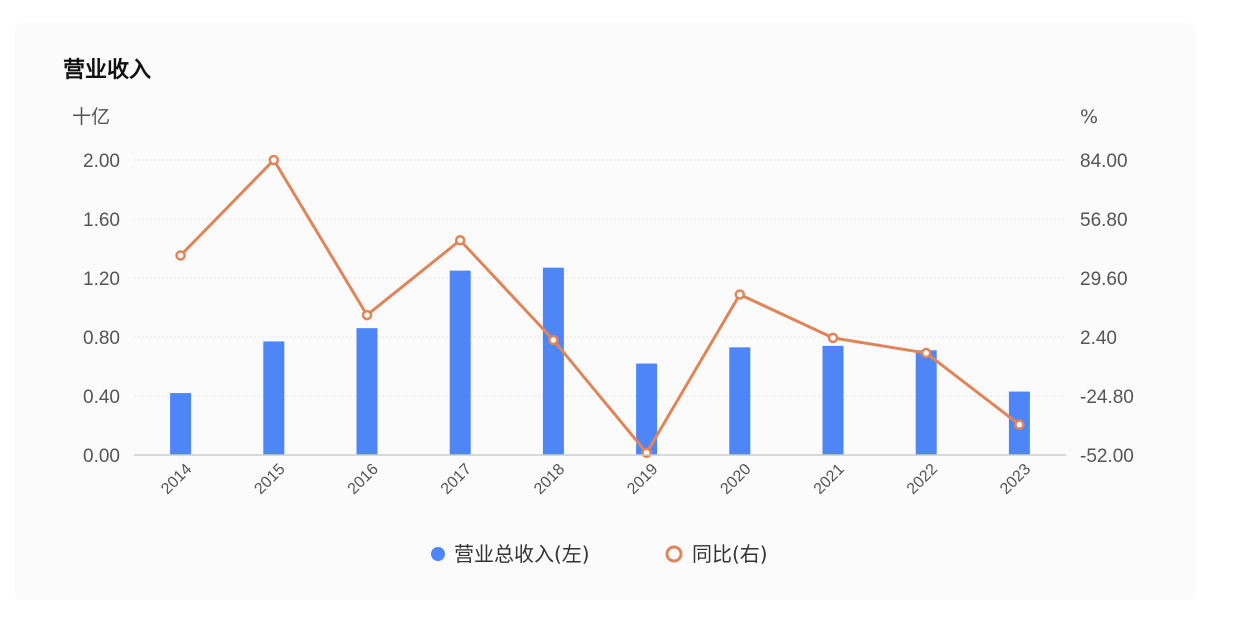 This screenshot has height=636, width=1260. Describe the element at coordinates (269, 479) in the screenshot. I see `x-tick-label: 2015` at that location.